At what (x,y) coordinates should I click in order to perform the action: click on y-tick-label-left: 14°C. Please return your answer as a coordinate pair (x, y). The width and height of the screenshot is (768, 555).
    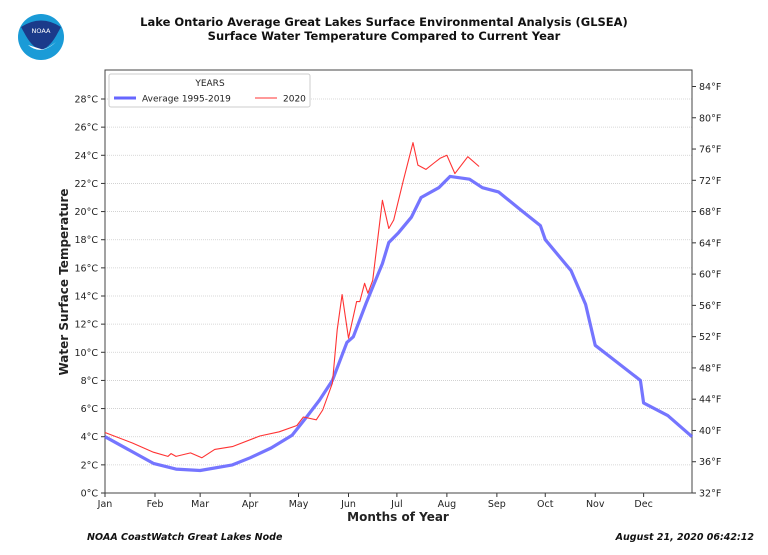
    Looking at the image, I should click on (87, 297).